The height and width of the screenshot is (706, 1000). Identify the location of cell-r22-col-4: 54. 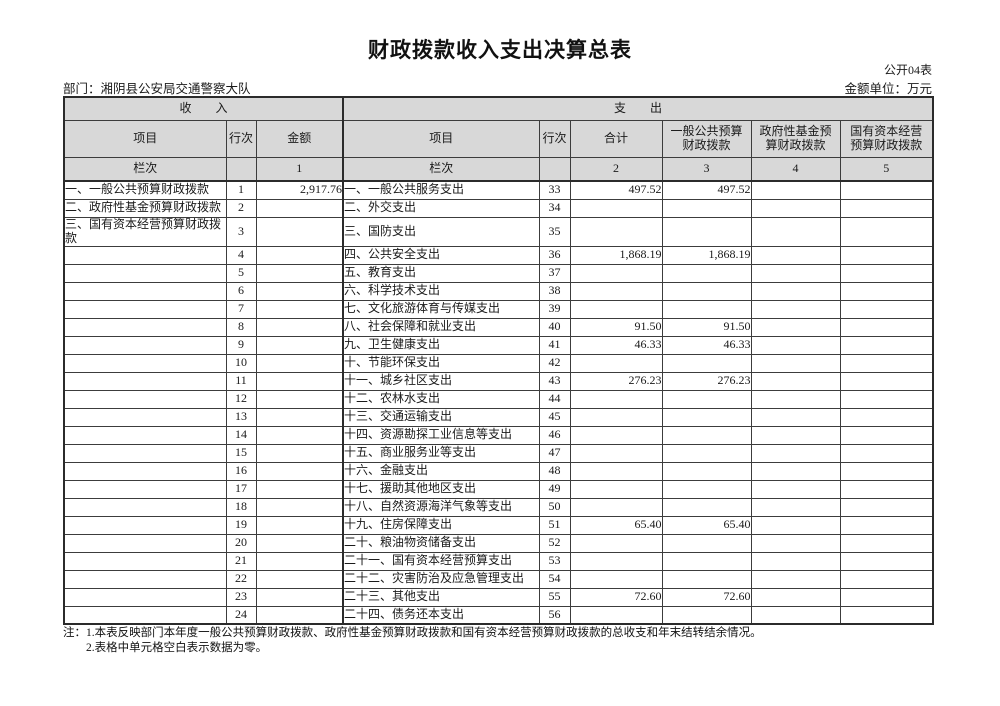
(554, 579).